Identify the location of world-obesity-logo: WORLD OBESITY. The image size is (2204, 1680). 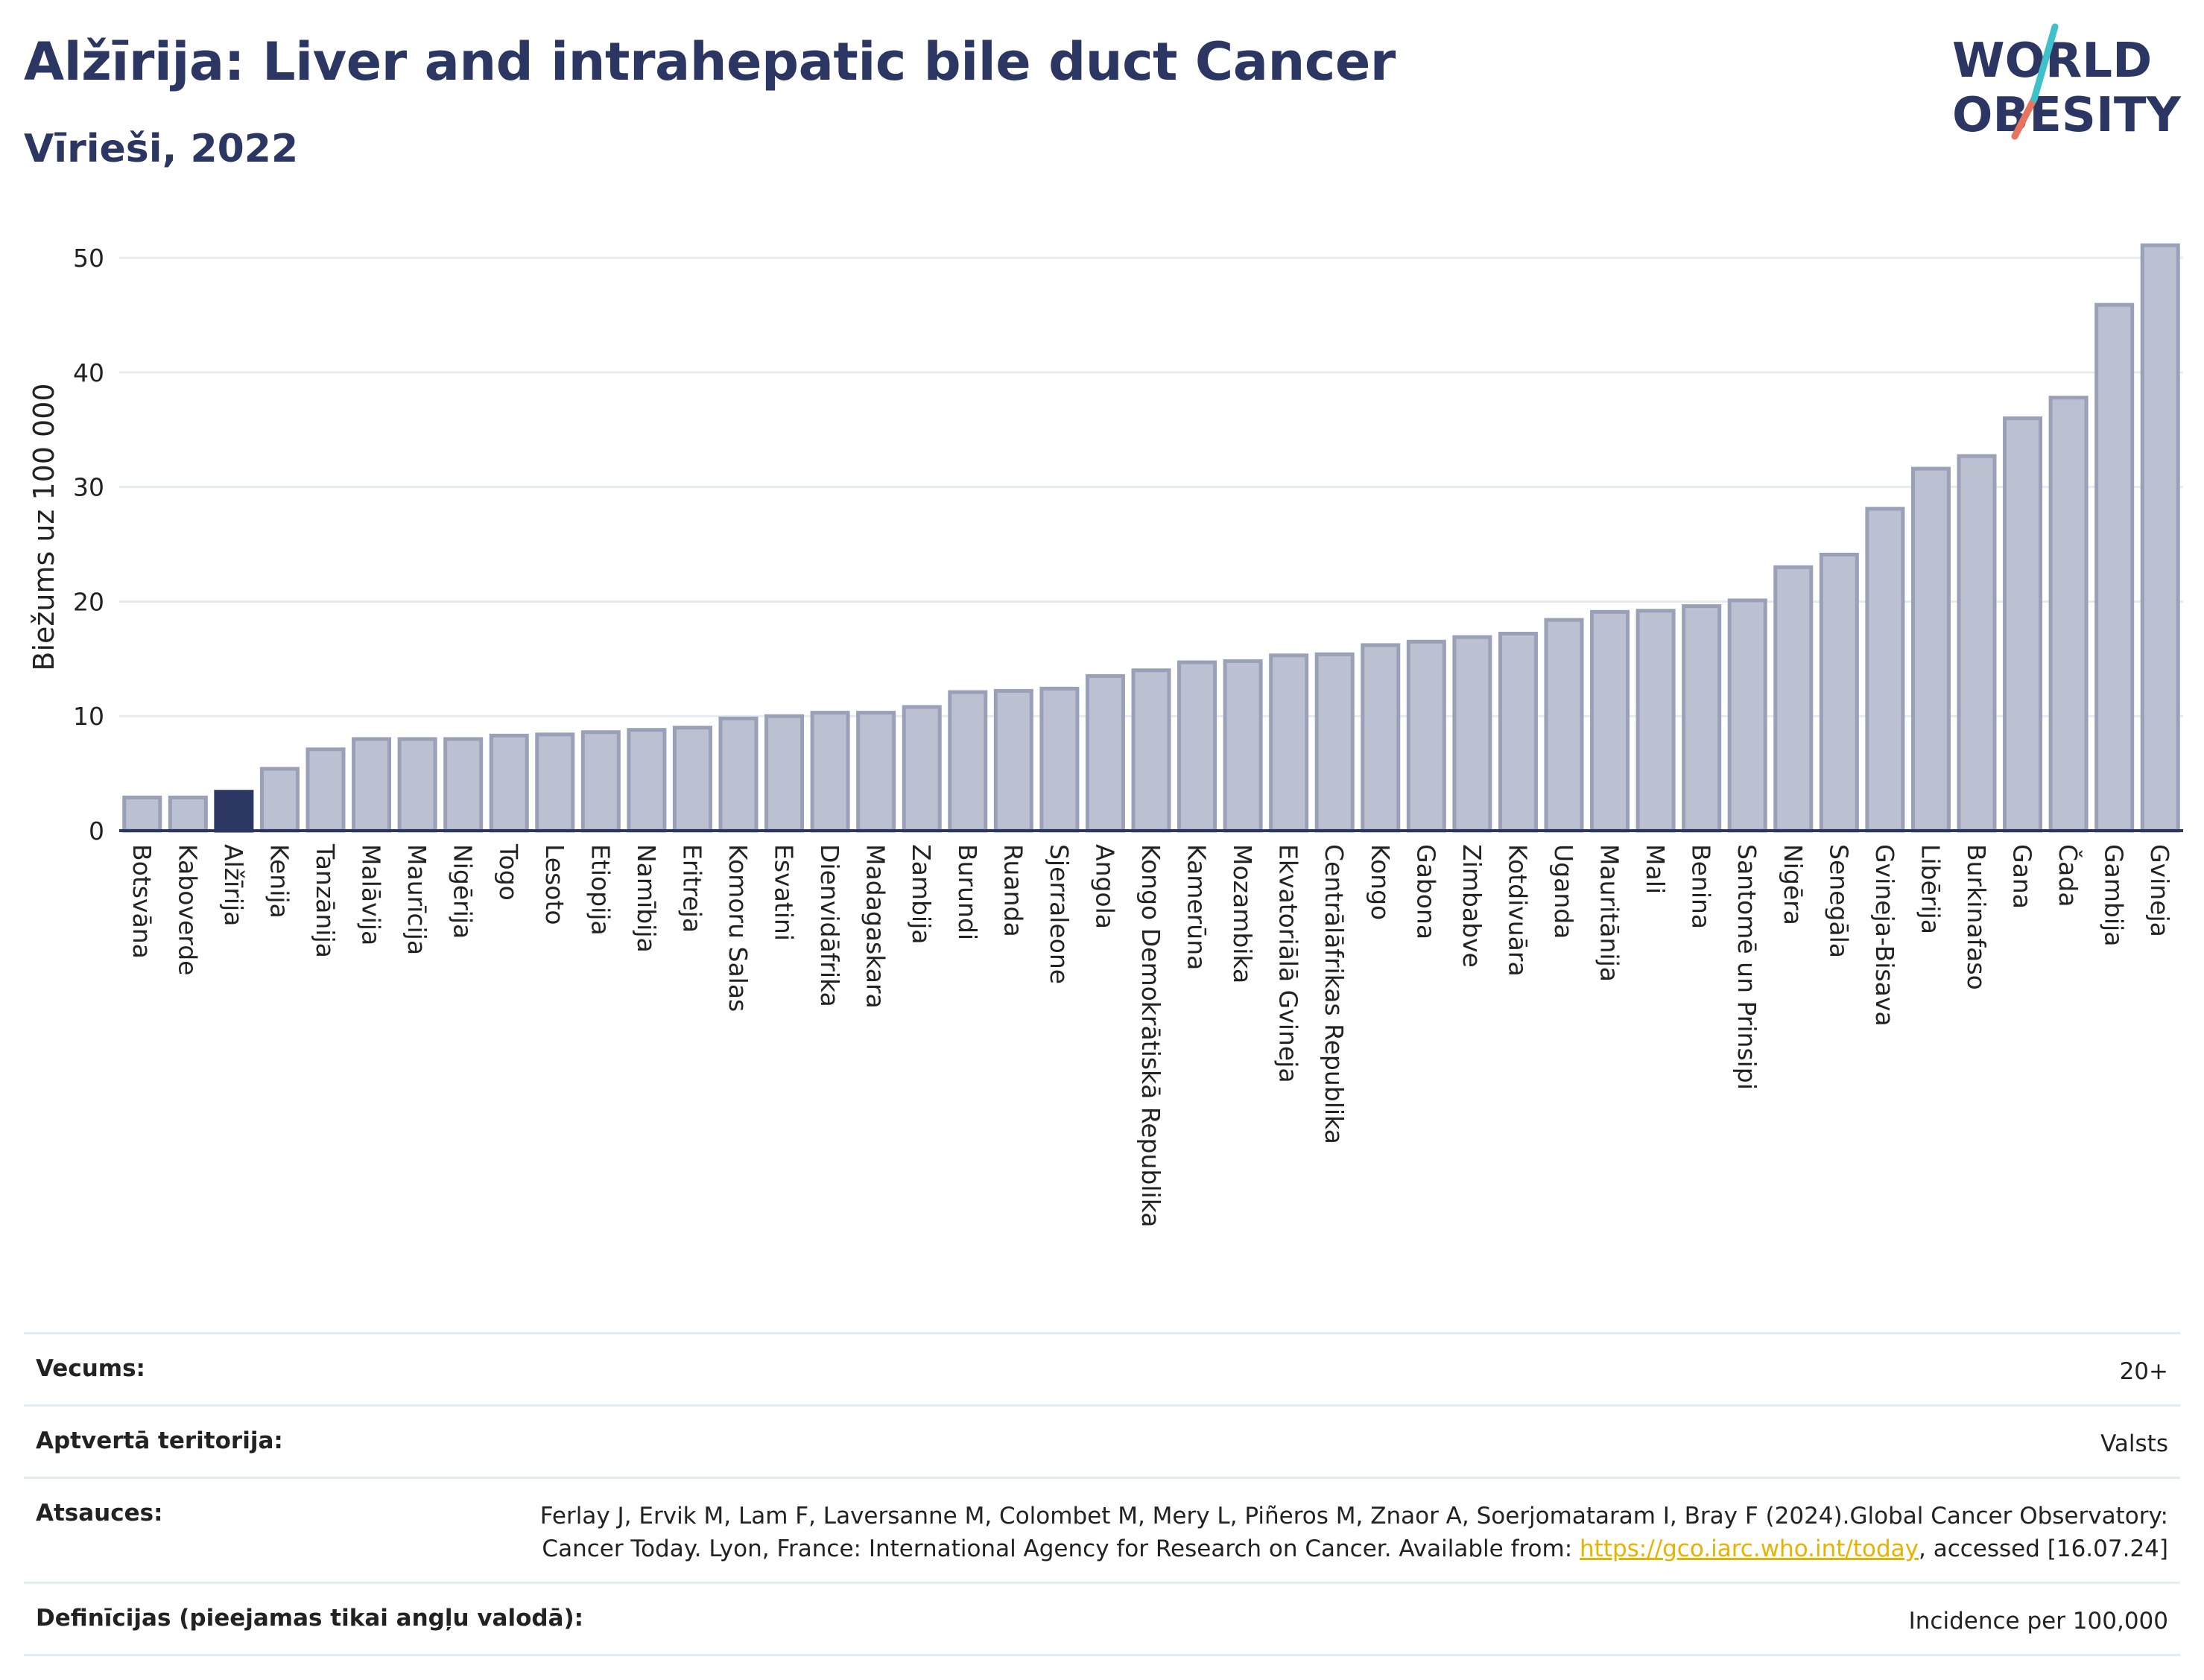
(2064, 91).